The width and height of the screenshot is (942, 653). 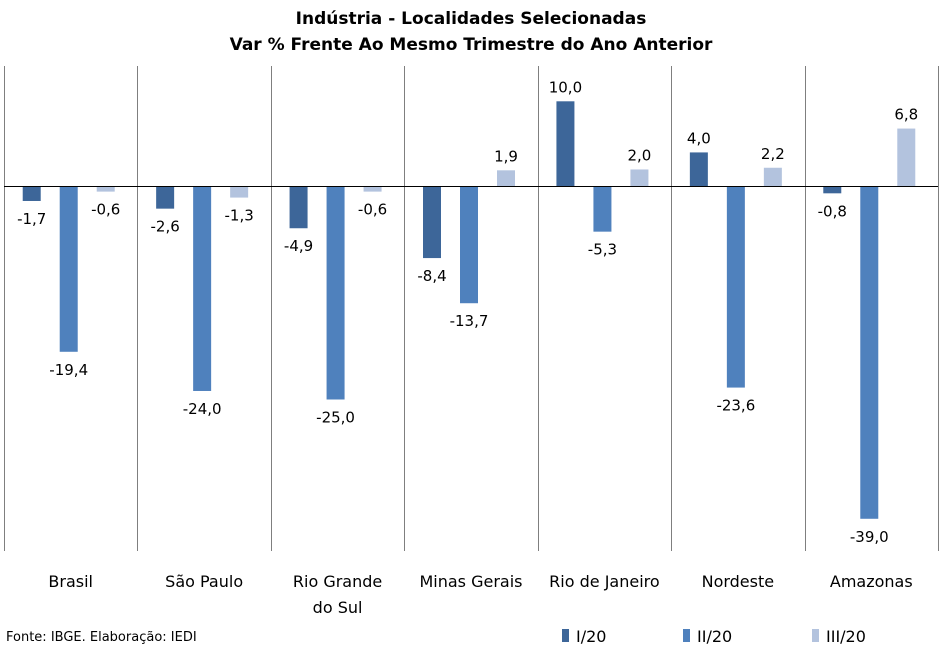 I want to click on legend-label: II/20, so click(x=714, y=636).